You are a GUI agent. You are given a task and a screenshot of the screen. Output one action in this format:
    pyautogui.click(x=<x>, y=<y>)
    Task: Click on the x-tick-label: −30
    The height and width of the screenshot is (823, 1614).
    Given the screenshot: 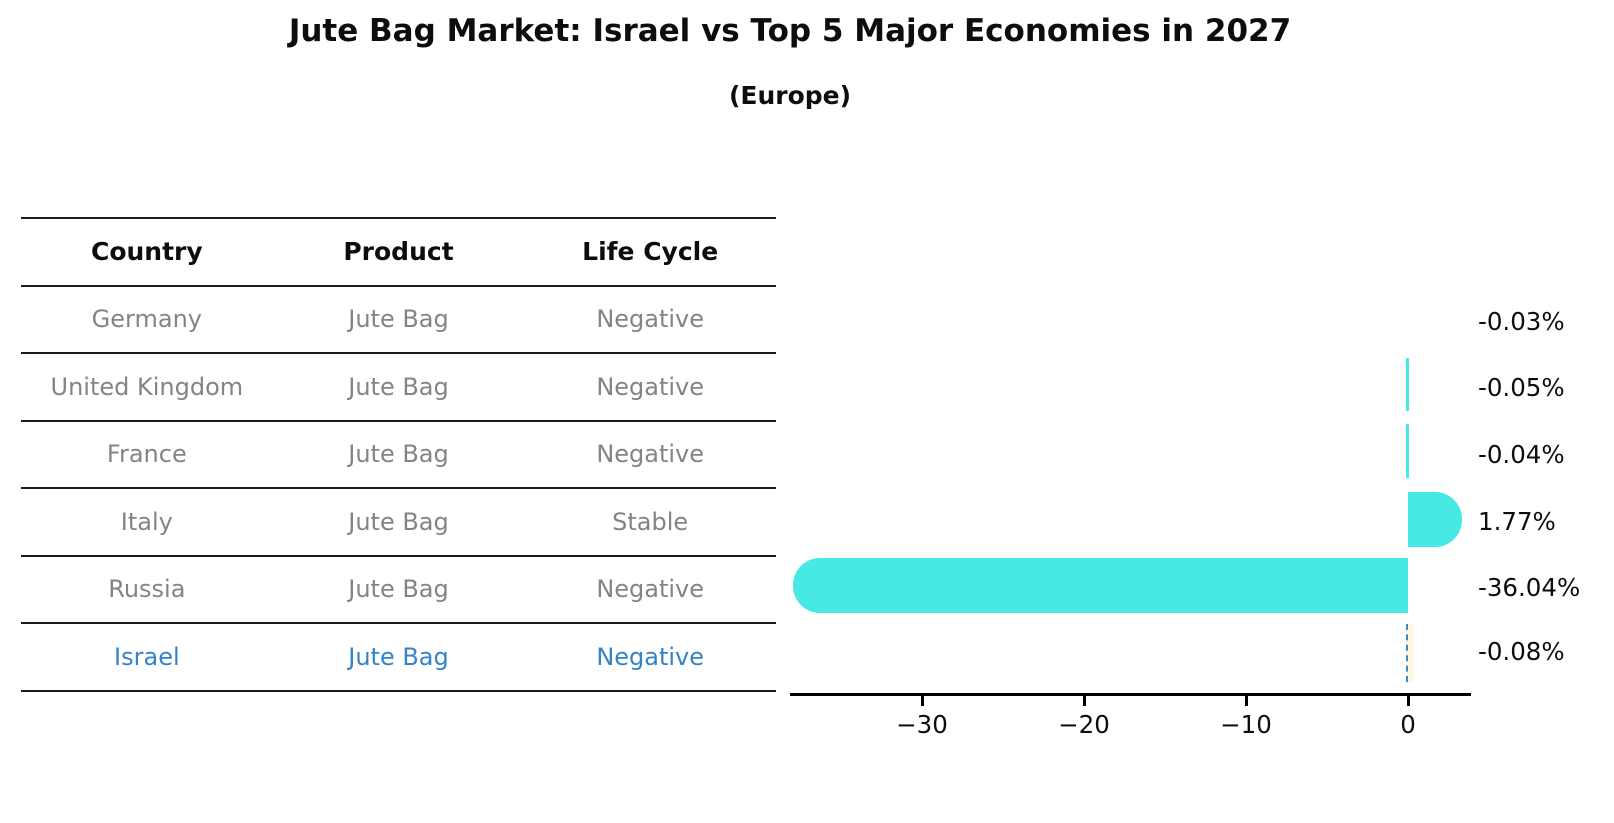 What is the action you would take?
    pyautogui.click(x=922, y=724)
    